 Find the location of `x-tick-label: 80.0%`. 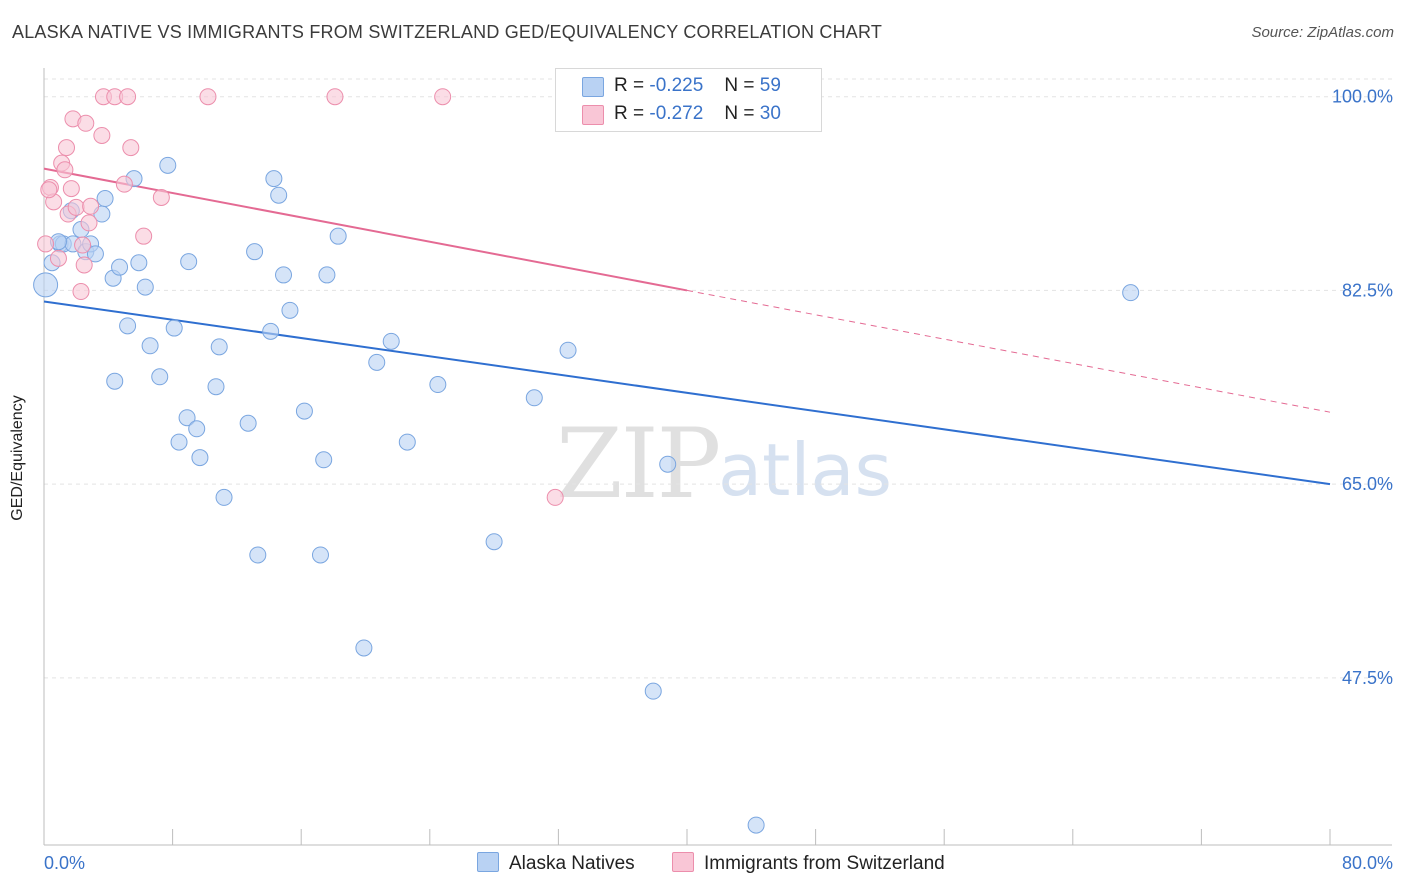

x-tick-label: 80.0% is located at coordinates (1367, 863).